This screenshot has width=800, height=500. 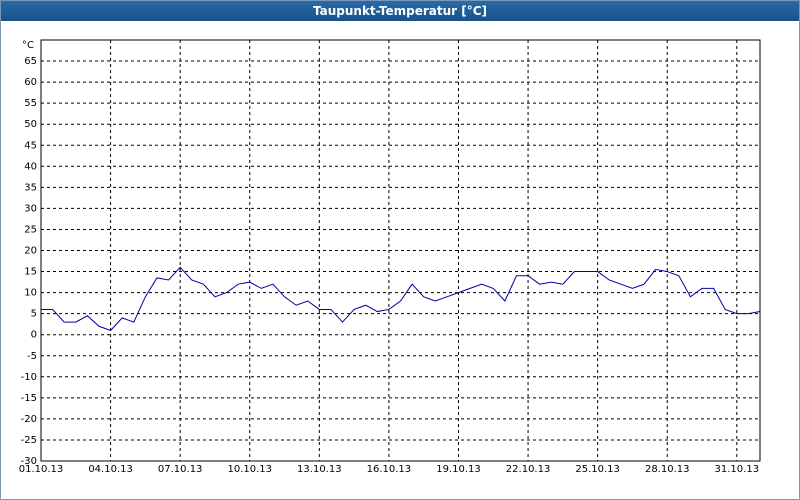 What do you see at coordinates (34, 314) in the screenshot?
I see `y-tick-label: 5` at bounding box center [34, 314].